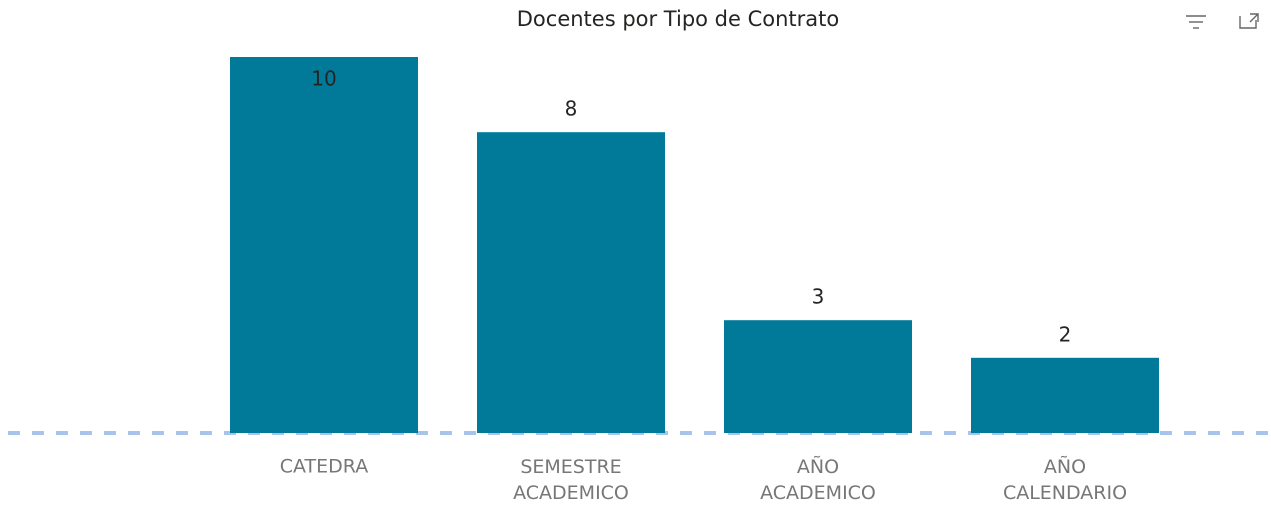  I want to click on chart-title: Docentes por Tipo de Contrato, so click(678, 19).